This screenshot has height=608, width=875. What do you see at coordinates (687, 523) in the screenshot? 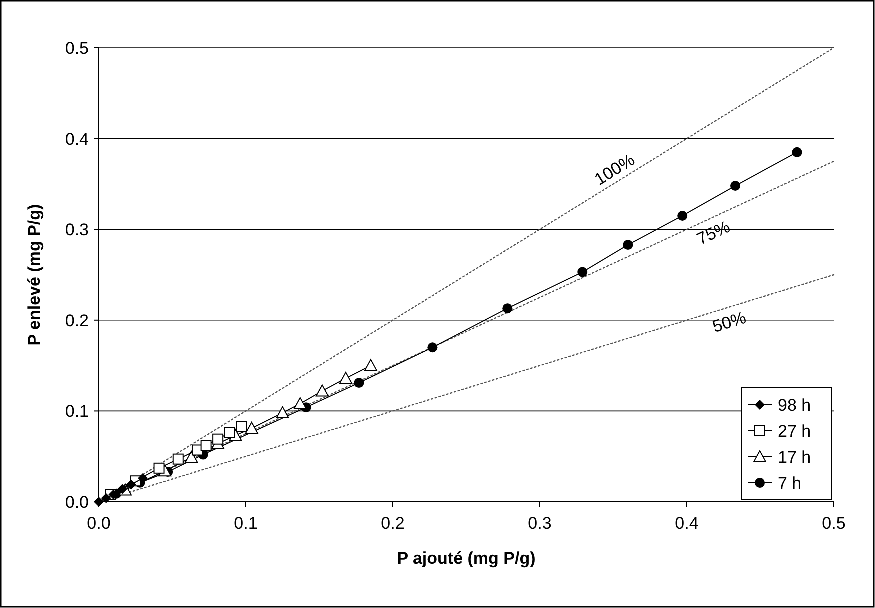
I see `x-tick-label: 0.4` at bounding box center [687, 523].